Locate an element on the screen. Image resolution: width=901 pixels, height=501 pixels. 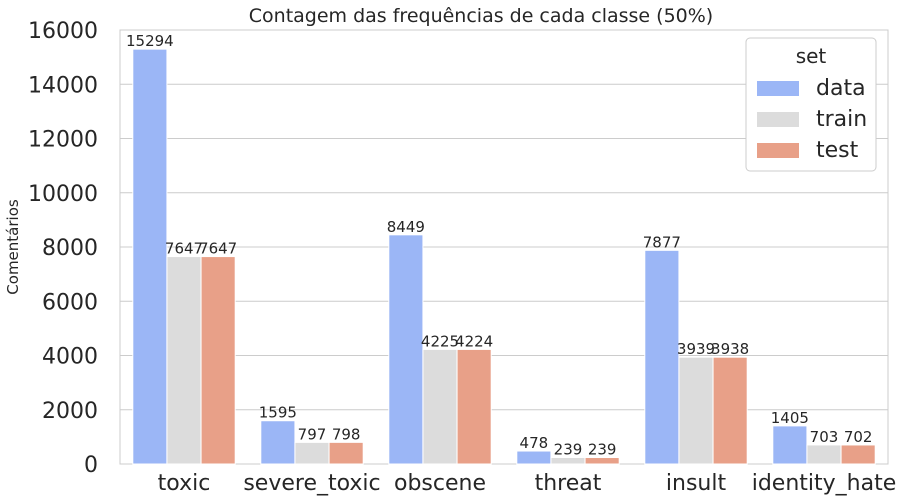
legend-label-data: data is located at coordinates (841, 88).